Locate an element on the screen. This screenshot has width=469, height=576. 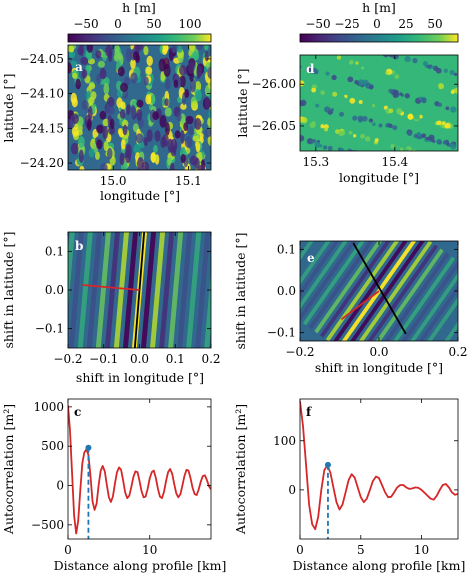
tick-label: 0.1 is located at coordinates (175, 359).